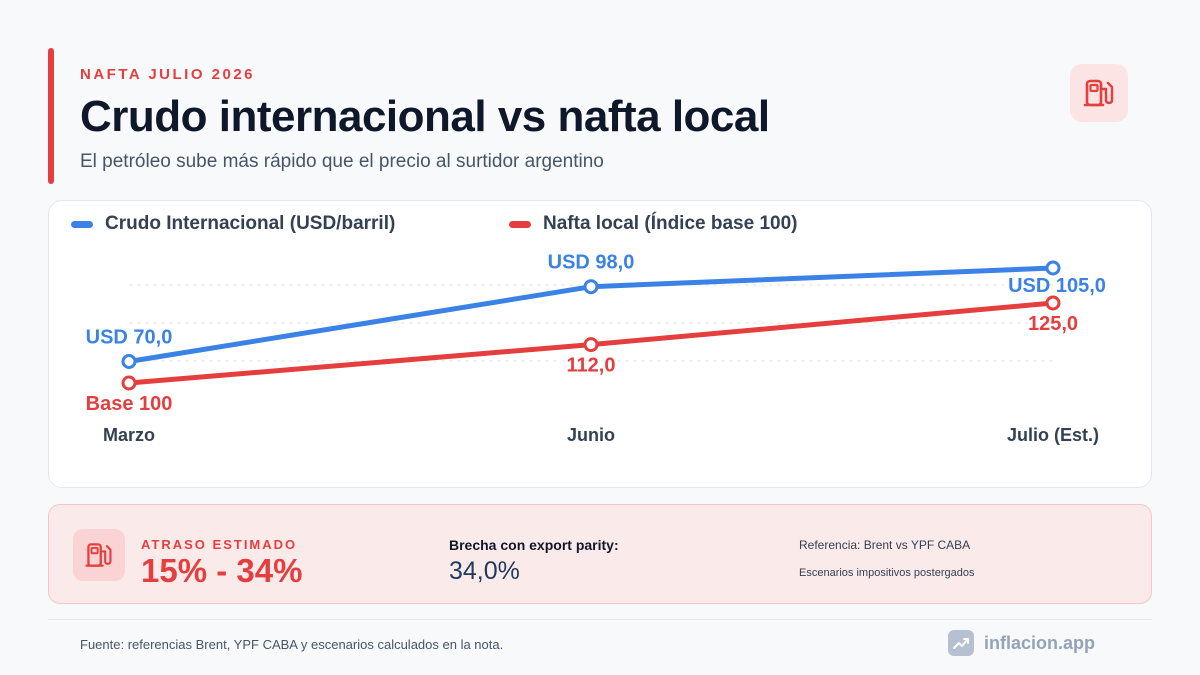 This screenshot has width=1200, height=675. What do you see at coordinates (1057, 286) in the screenshot?
I see `data-label-crudo-internacional-usd-barril-2: USD 105,0` at bounding box center [1057, 286].